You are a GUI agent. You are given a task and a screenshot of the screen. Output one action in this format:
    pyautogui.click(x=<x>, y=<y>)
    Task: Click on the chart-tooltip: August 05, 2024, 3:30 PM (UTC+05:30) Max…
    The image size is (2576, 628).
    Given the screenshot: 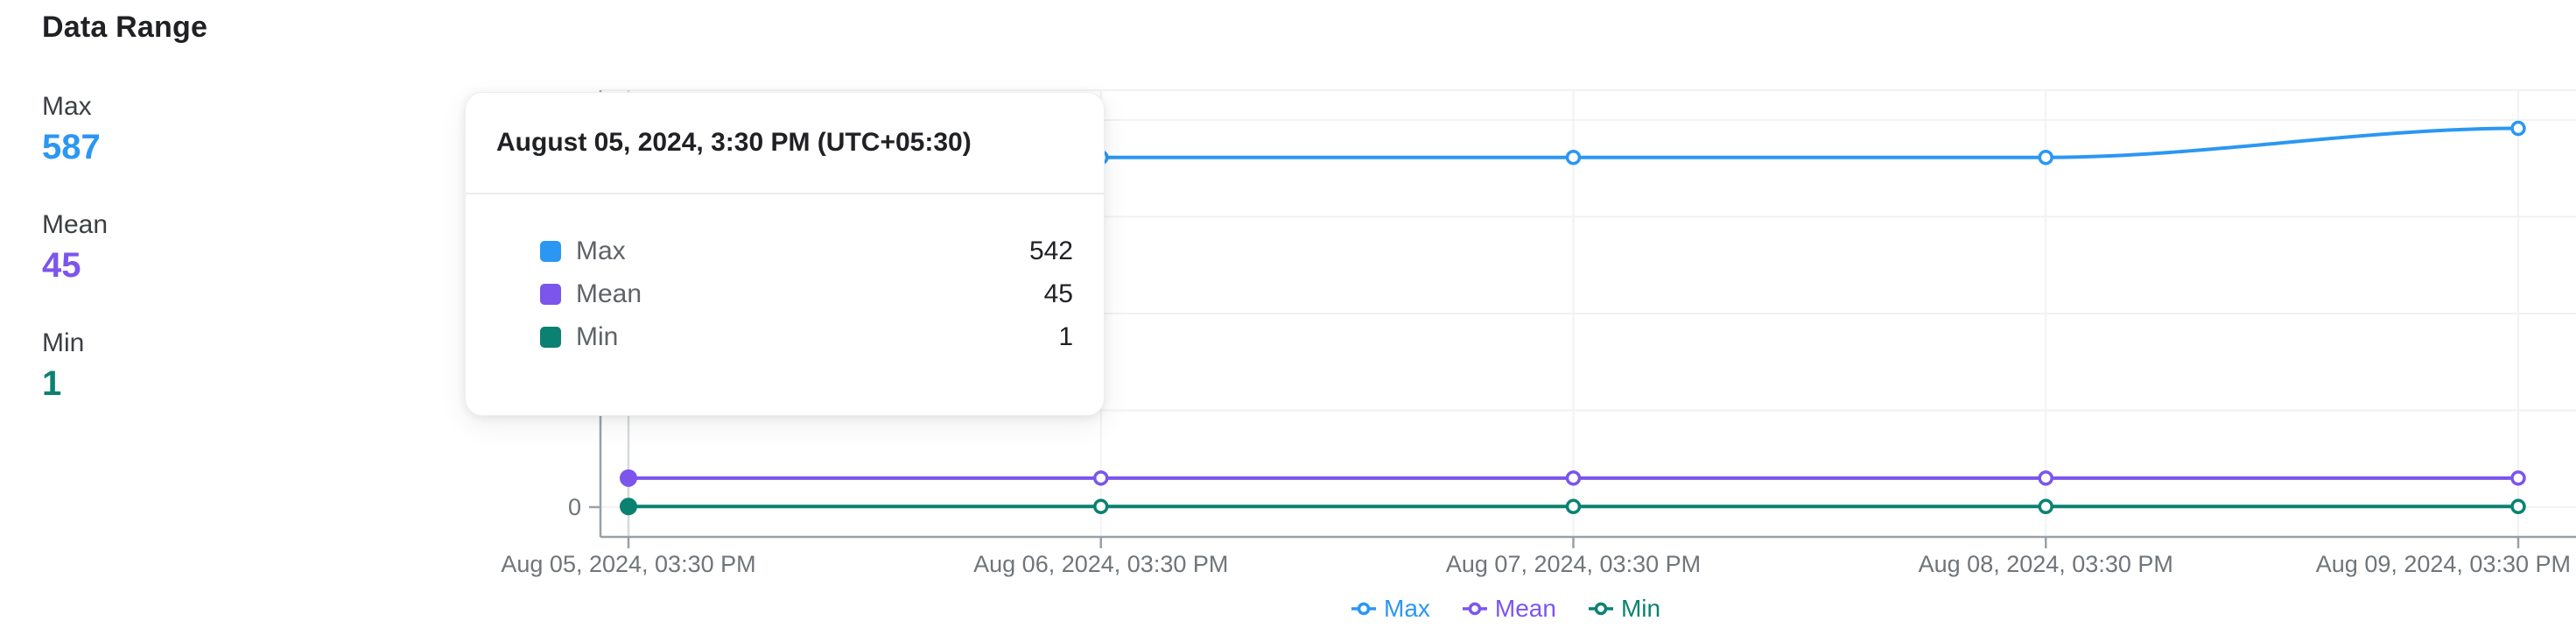 What is the action you would take?
    pyautogui.click(x=785, y=254)
    